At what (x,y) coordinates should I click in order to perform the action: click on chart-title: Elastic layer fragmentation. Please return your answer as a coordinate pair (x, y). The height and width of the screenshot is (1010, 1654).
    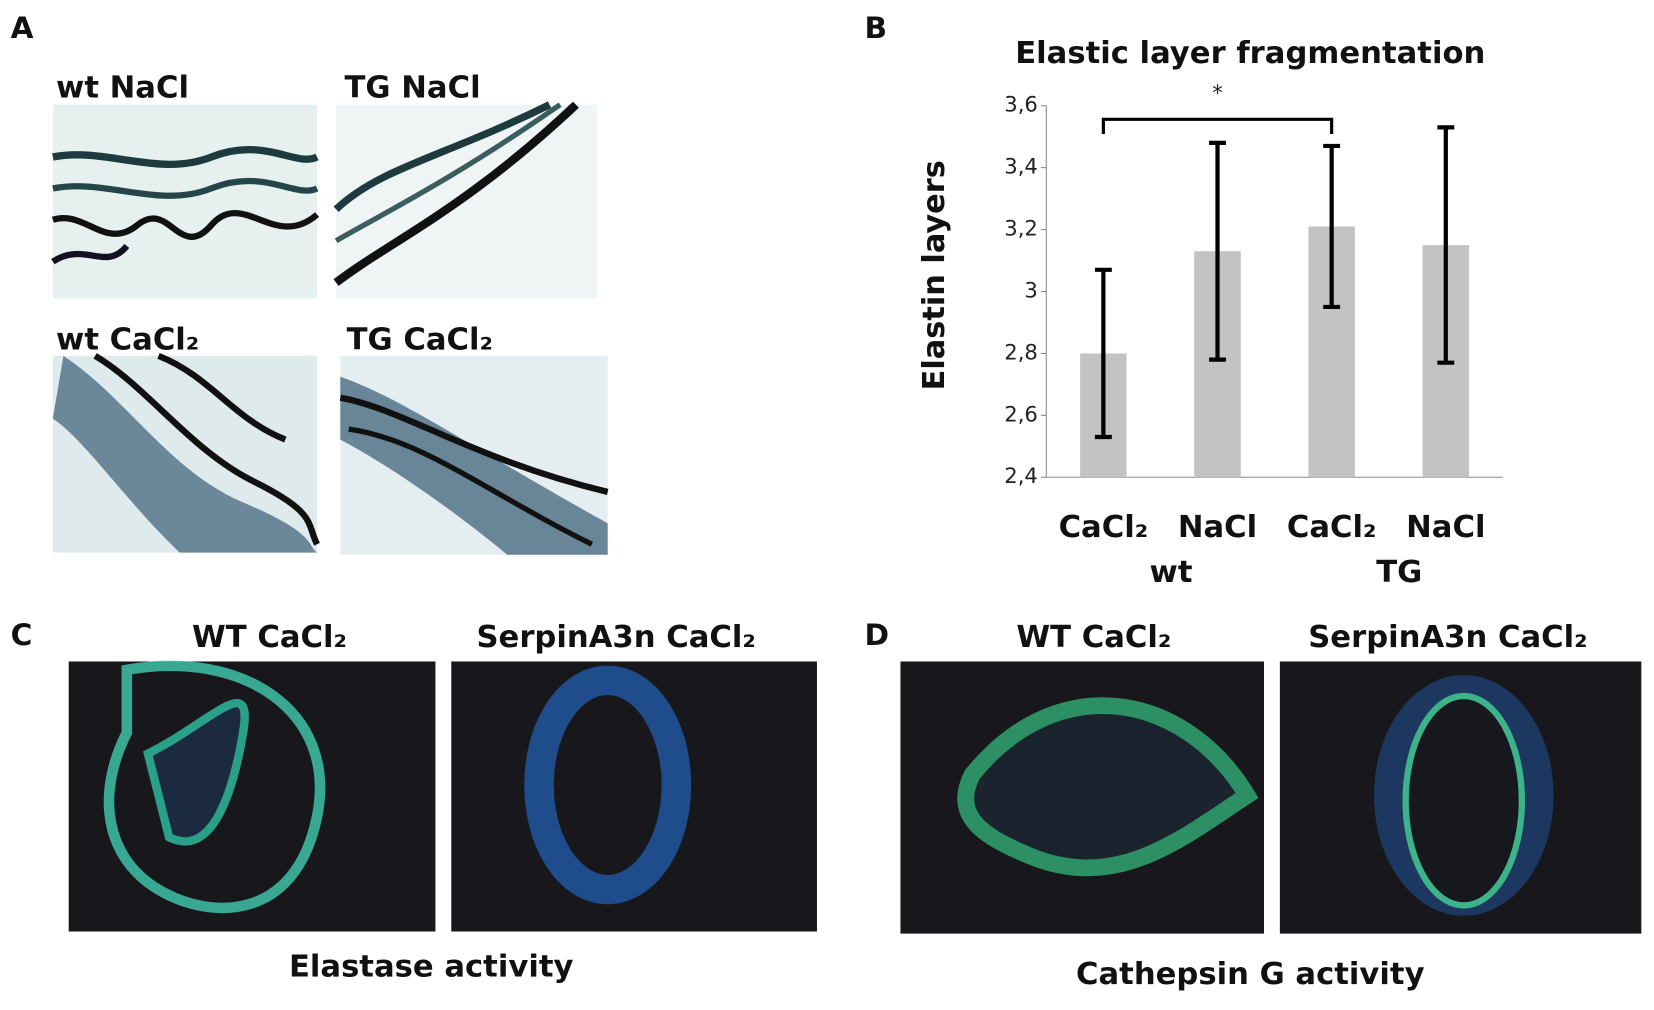
    Looking at the image, I should click on (1250, 53).